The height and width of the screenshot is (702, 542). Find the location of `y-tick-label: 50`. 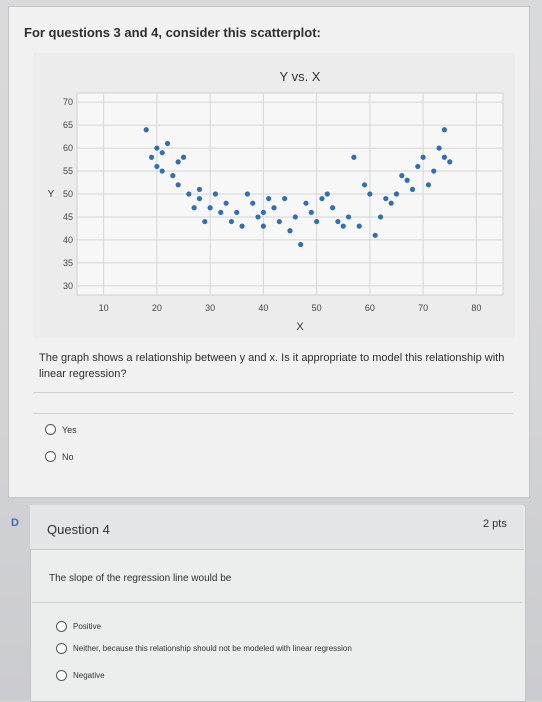

y-tick-label: 50 is located at coordinates (68, 194).